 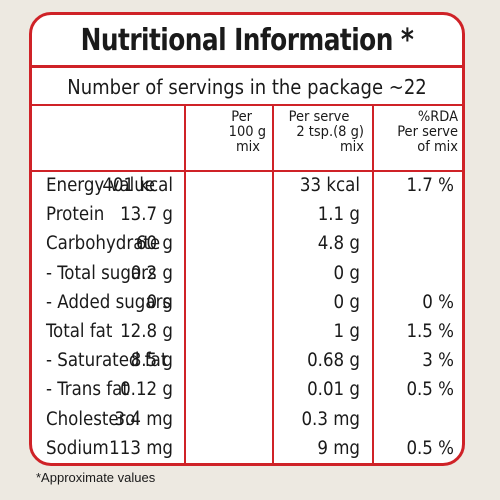 What do you see at coordinates (338, 215) in the screenshot?
I see `per-serve-value: 1.1 g` at bounding box center [338, 215].